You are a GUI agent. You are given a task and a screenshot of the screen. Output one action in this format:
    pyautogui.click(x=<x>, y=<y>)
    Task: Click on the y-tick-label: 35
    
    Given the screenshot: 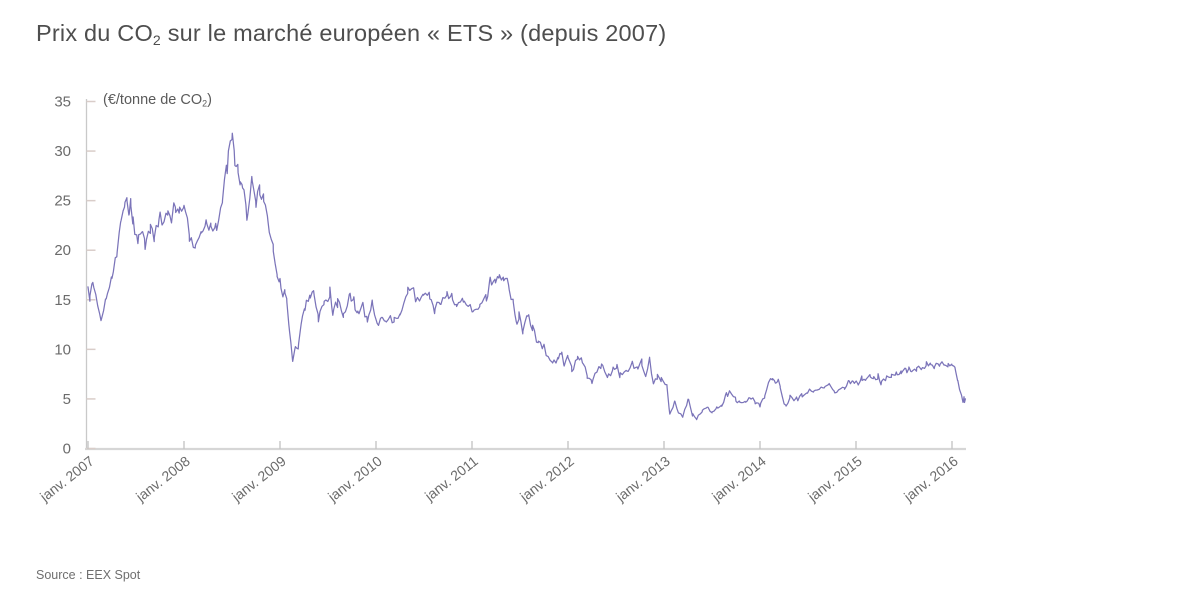 What is the action you would take?
    pyautogui.click(x=62, y=102)
    